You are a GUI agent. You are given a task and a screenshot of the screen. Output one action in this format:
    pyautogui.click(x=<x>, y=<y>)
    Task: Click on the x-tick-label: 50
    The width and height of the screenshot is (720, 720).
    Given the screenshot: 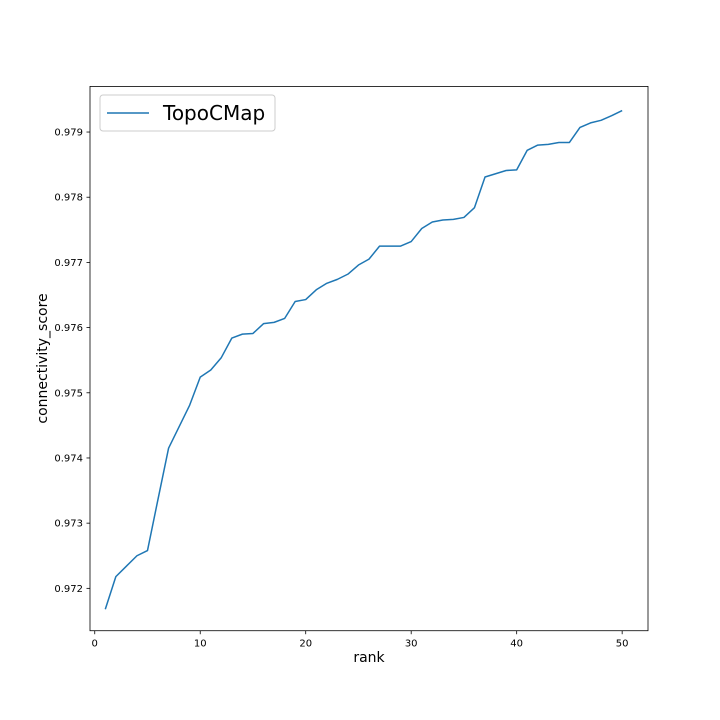 What is the action you would take?
    pyautogui.click(x=622, y=644)
    